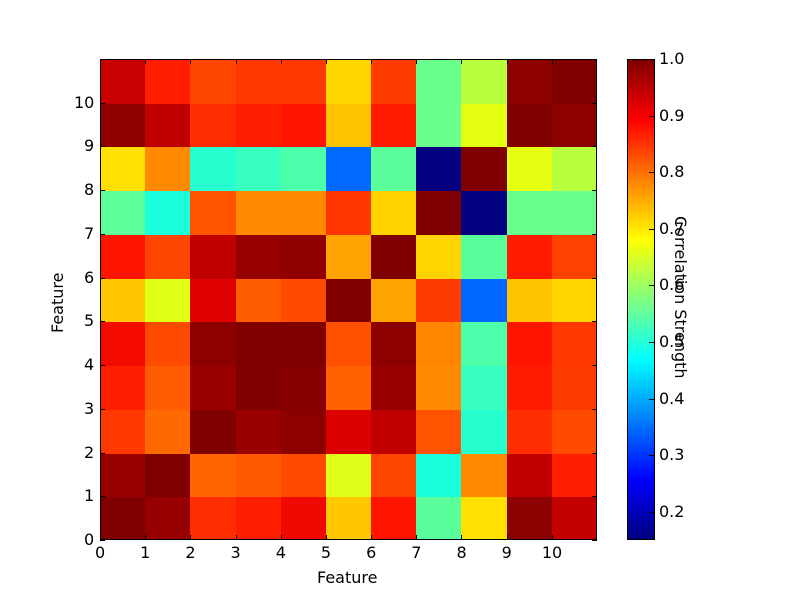 Image resolution: width=800 pixels, height=600 pixels. I want to click on y-tick-label: 8, so click(89, 190).